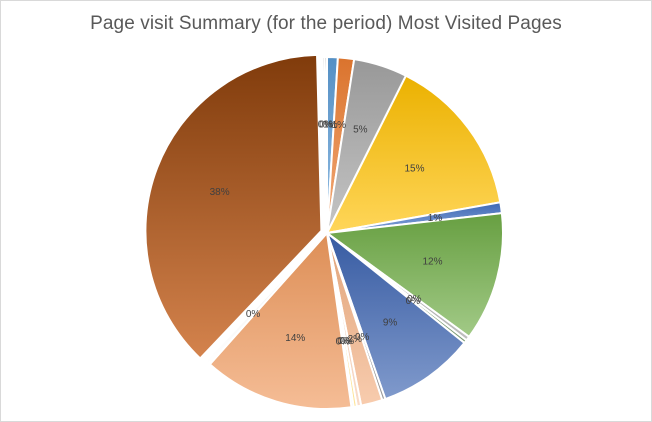 This screenshot has width=652, height=422. What do you see at coordinates (414, 168) in the screenshot?
I see `pie-slice-label-3: 15%` at bounding box center [414, 168].